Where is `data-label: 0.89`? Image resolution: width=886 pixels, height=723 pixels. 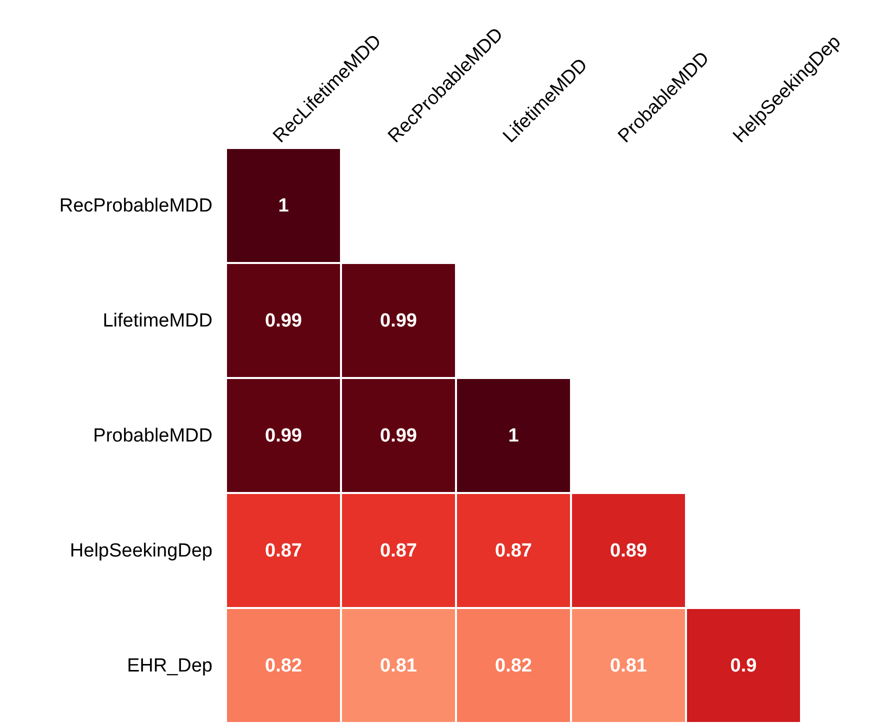
data-label: 0.89 is located at coordinates (628, 551).